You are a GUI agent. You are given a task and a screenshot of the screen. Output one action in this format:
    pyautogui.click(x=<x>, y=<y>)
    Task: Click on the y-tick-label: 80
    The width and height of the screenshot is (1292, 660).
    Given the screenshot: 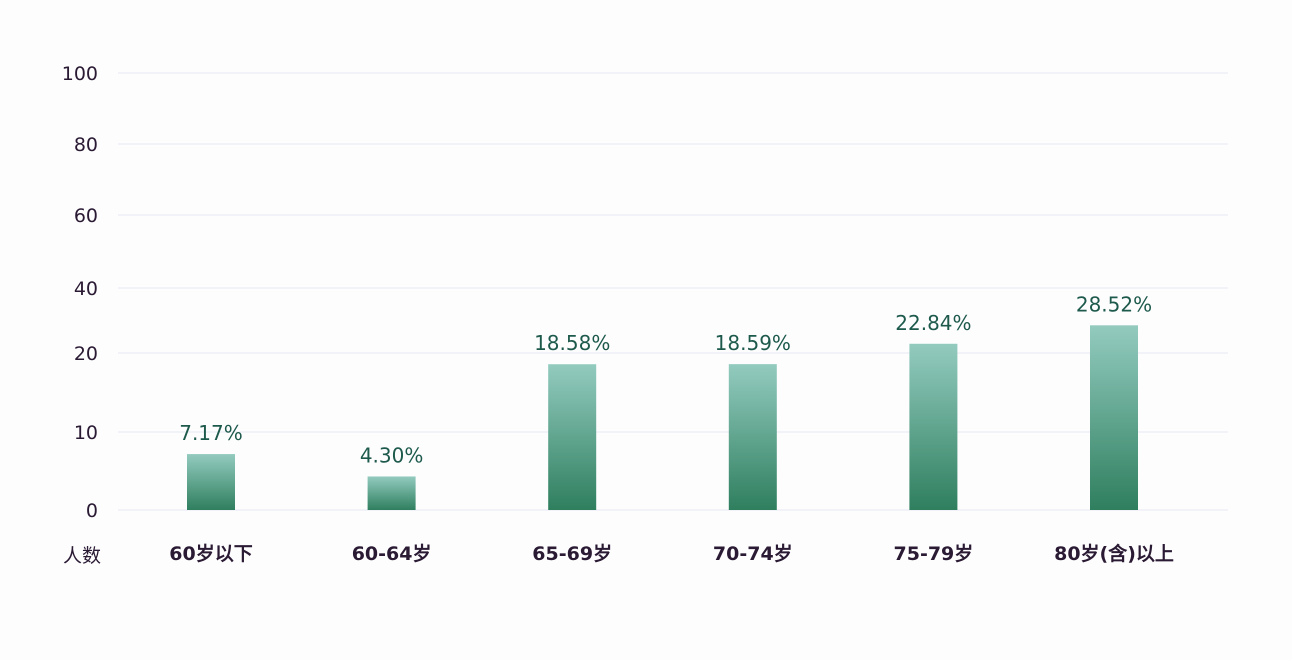 What is the action you would take?
    pyautogui.click(x=86, y=145)
    